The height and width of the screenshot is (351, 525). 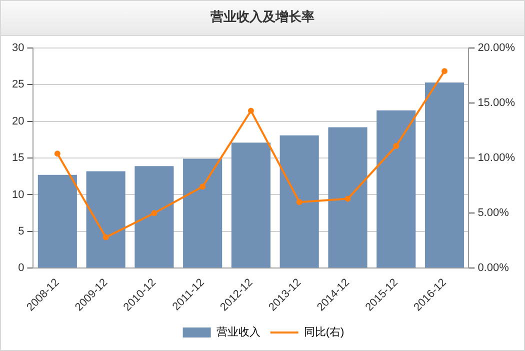 I want to click on y-tick-label: 0, so click(x=21, y=268).